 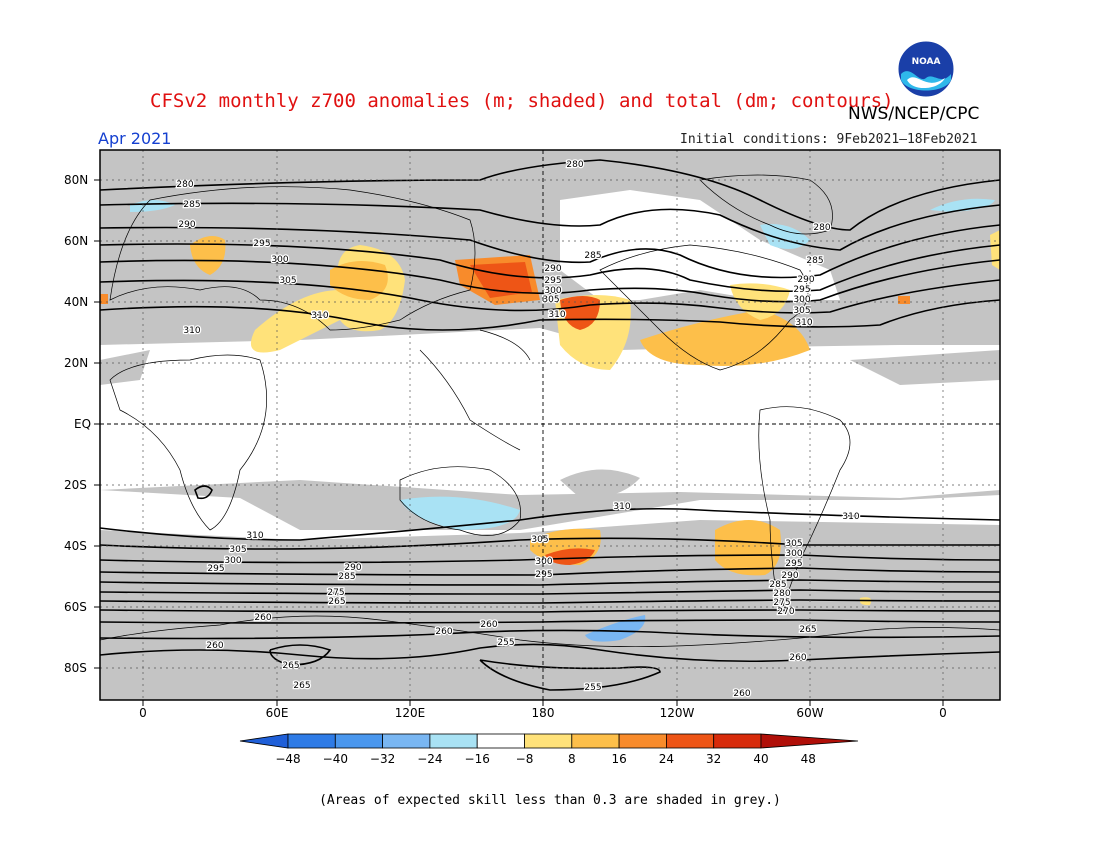 What do you see at coordinates (292, 258) in the screenshot?
I see `eurasia-coast` at bounding box center [292, 258].